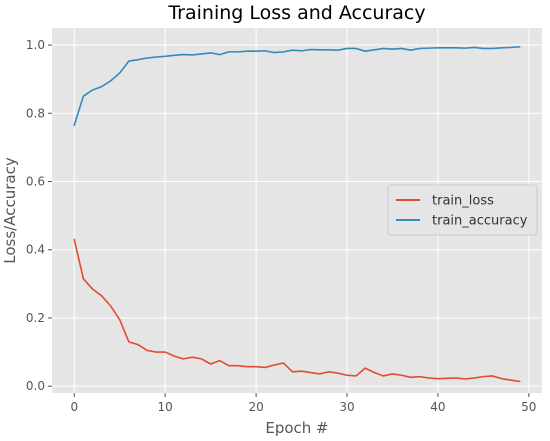 Image resolution: width=550 pixels, height=441 pixels. What do you see at coordinates (10, 210) in the screenshot?
I see `y-axis-label: Loss/Accuracy` at bounding box center [10, 210].